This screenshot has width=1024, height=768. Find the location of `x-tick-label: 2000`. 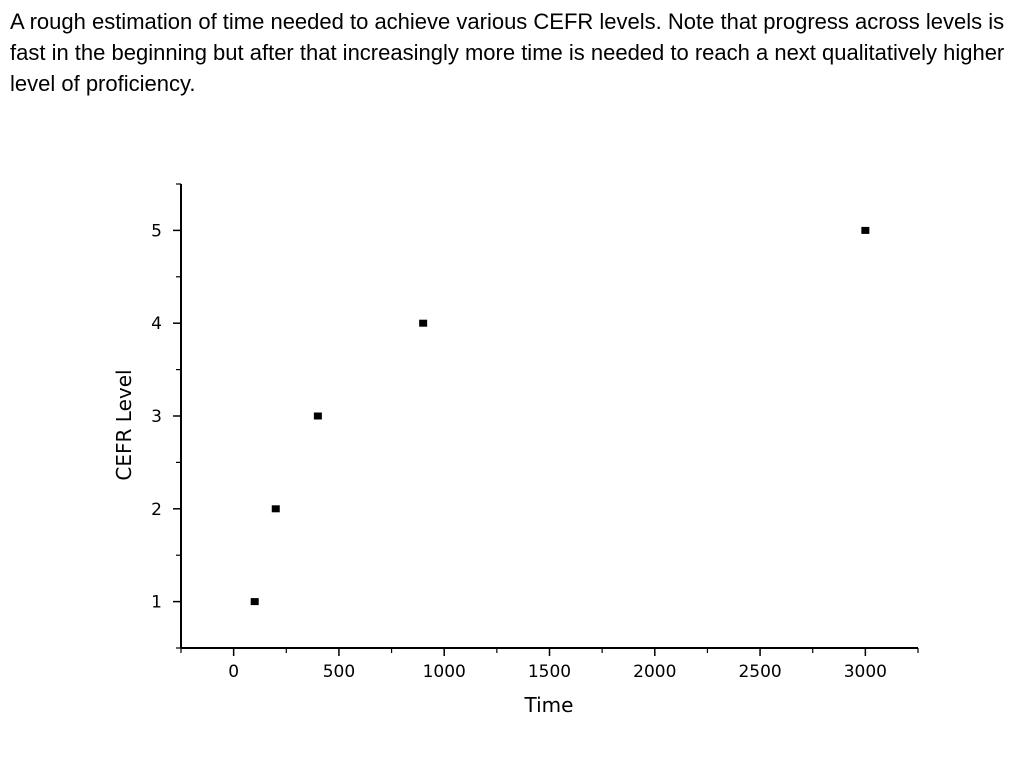

x-tick-label: 2000 is located at coordinates (654, 672).